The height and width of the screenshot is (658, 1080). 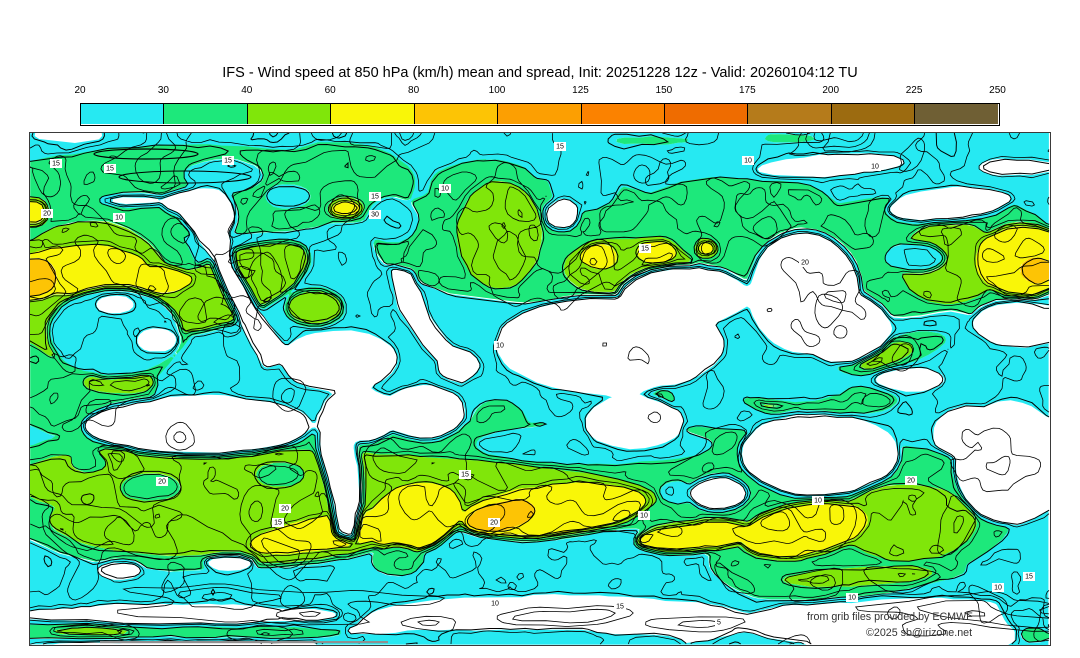 What do you see at coordinates (375, 215) in the screenshot?
I see `svg-text: 30` at bounding box center [375, 215].